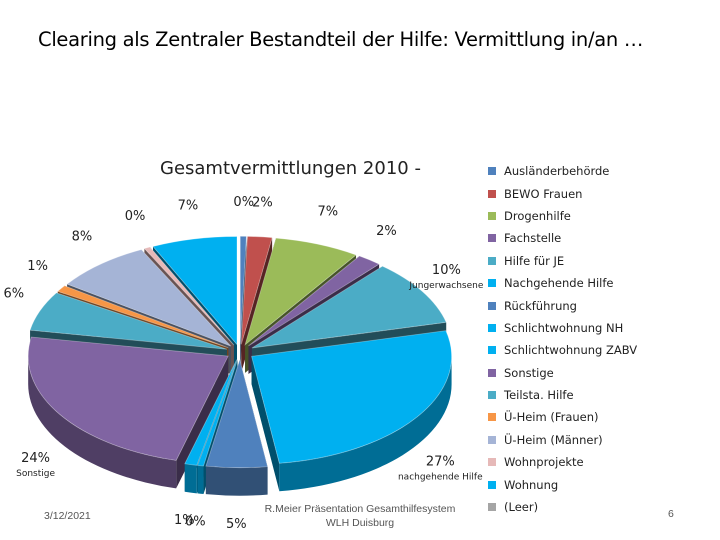  What do you see at coordinates (533, 238) in the screenshot?
I see `legend-label: Fachstelle` at bounding box center [533, 238].